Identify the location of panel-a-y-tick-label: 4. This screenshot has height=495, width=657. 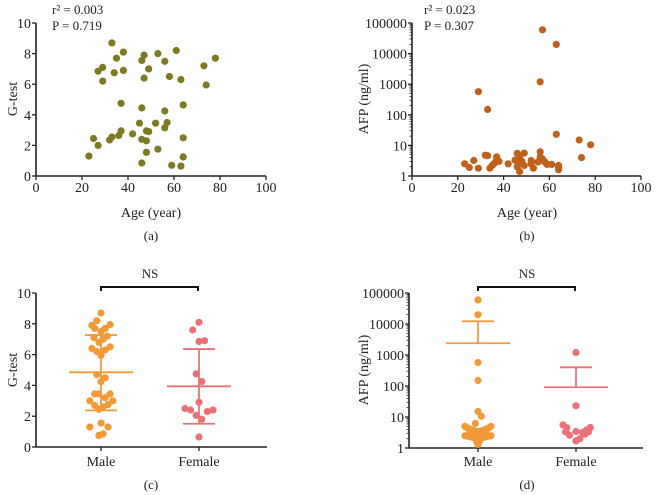
(27, 116).